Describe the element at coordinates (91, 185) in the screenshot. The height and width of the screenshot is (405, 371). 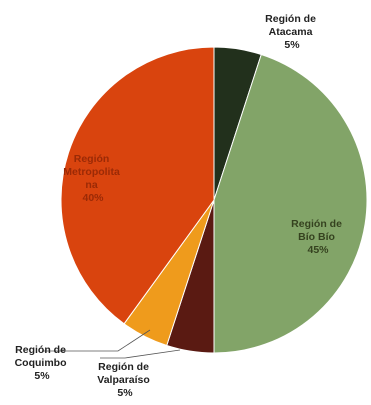
I see `label-metropolitana-line3: na` at that location.